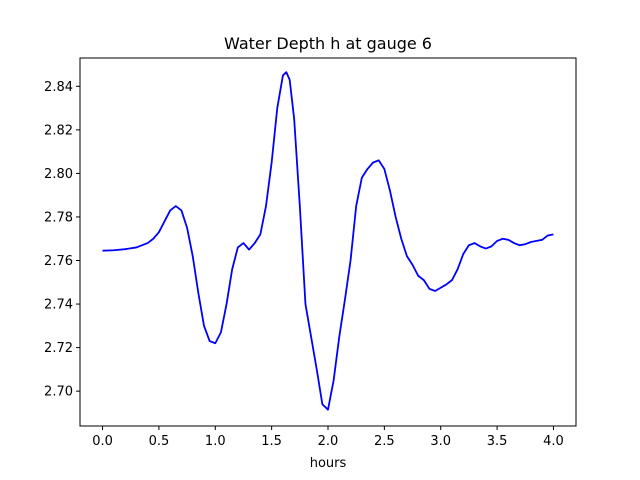 This screenshot has width=640, height=480. I want to click on x-tick-label: 1.0, so click(215, 441).